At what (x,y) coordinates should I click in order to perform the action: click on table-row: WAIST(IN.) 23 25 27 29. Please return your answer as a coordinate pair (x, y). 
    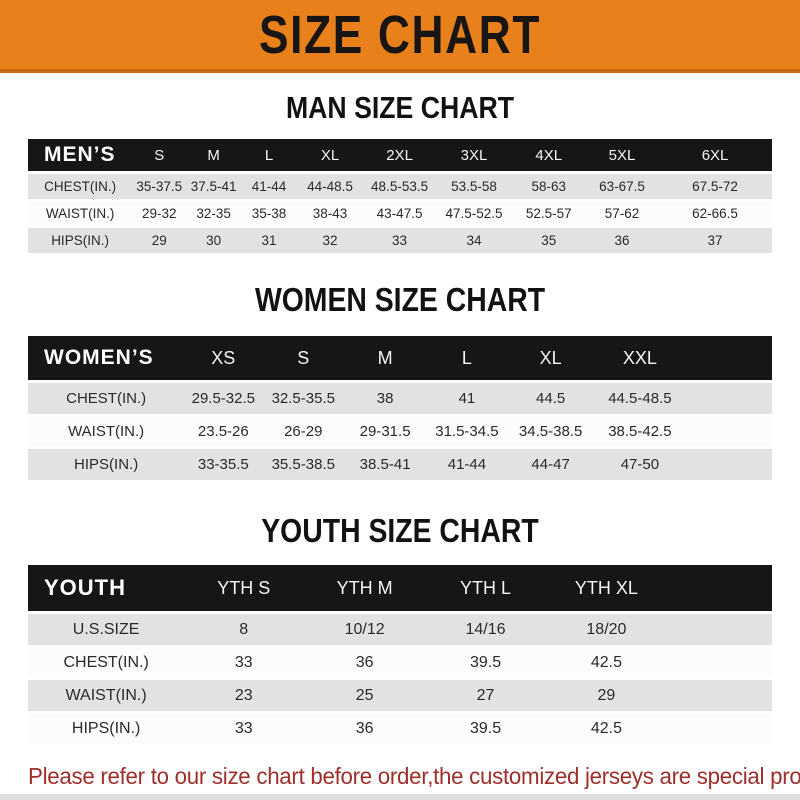
    Looking at the image, I should click on (400, 696).